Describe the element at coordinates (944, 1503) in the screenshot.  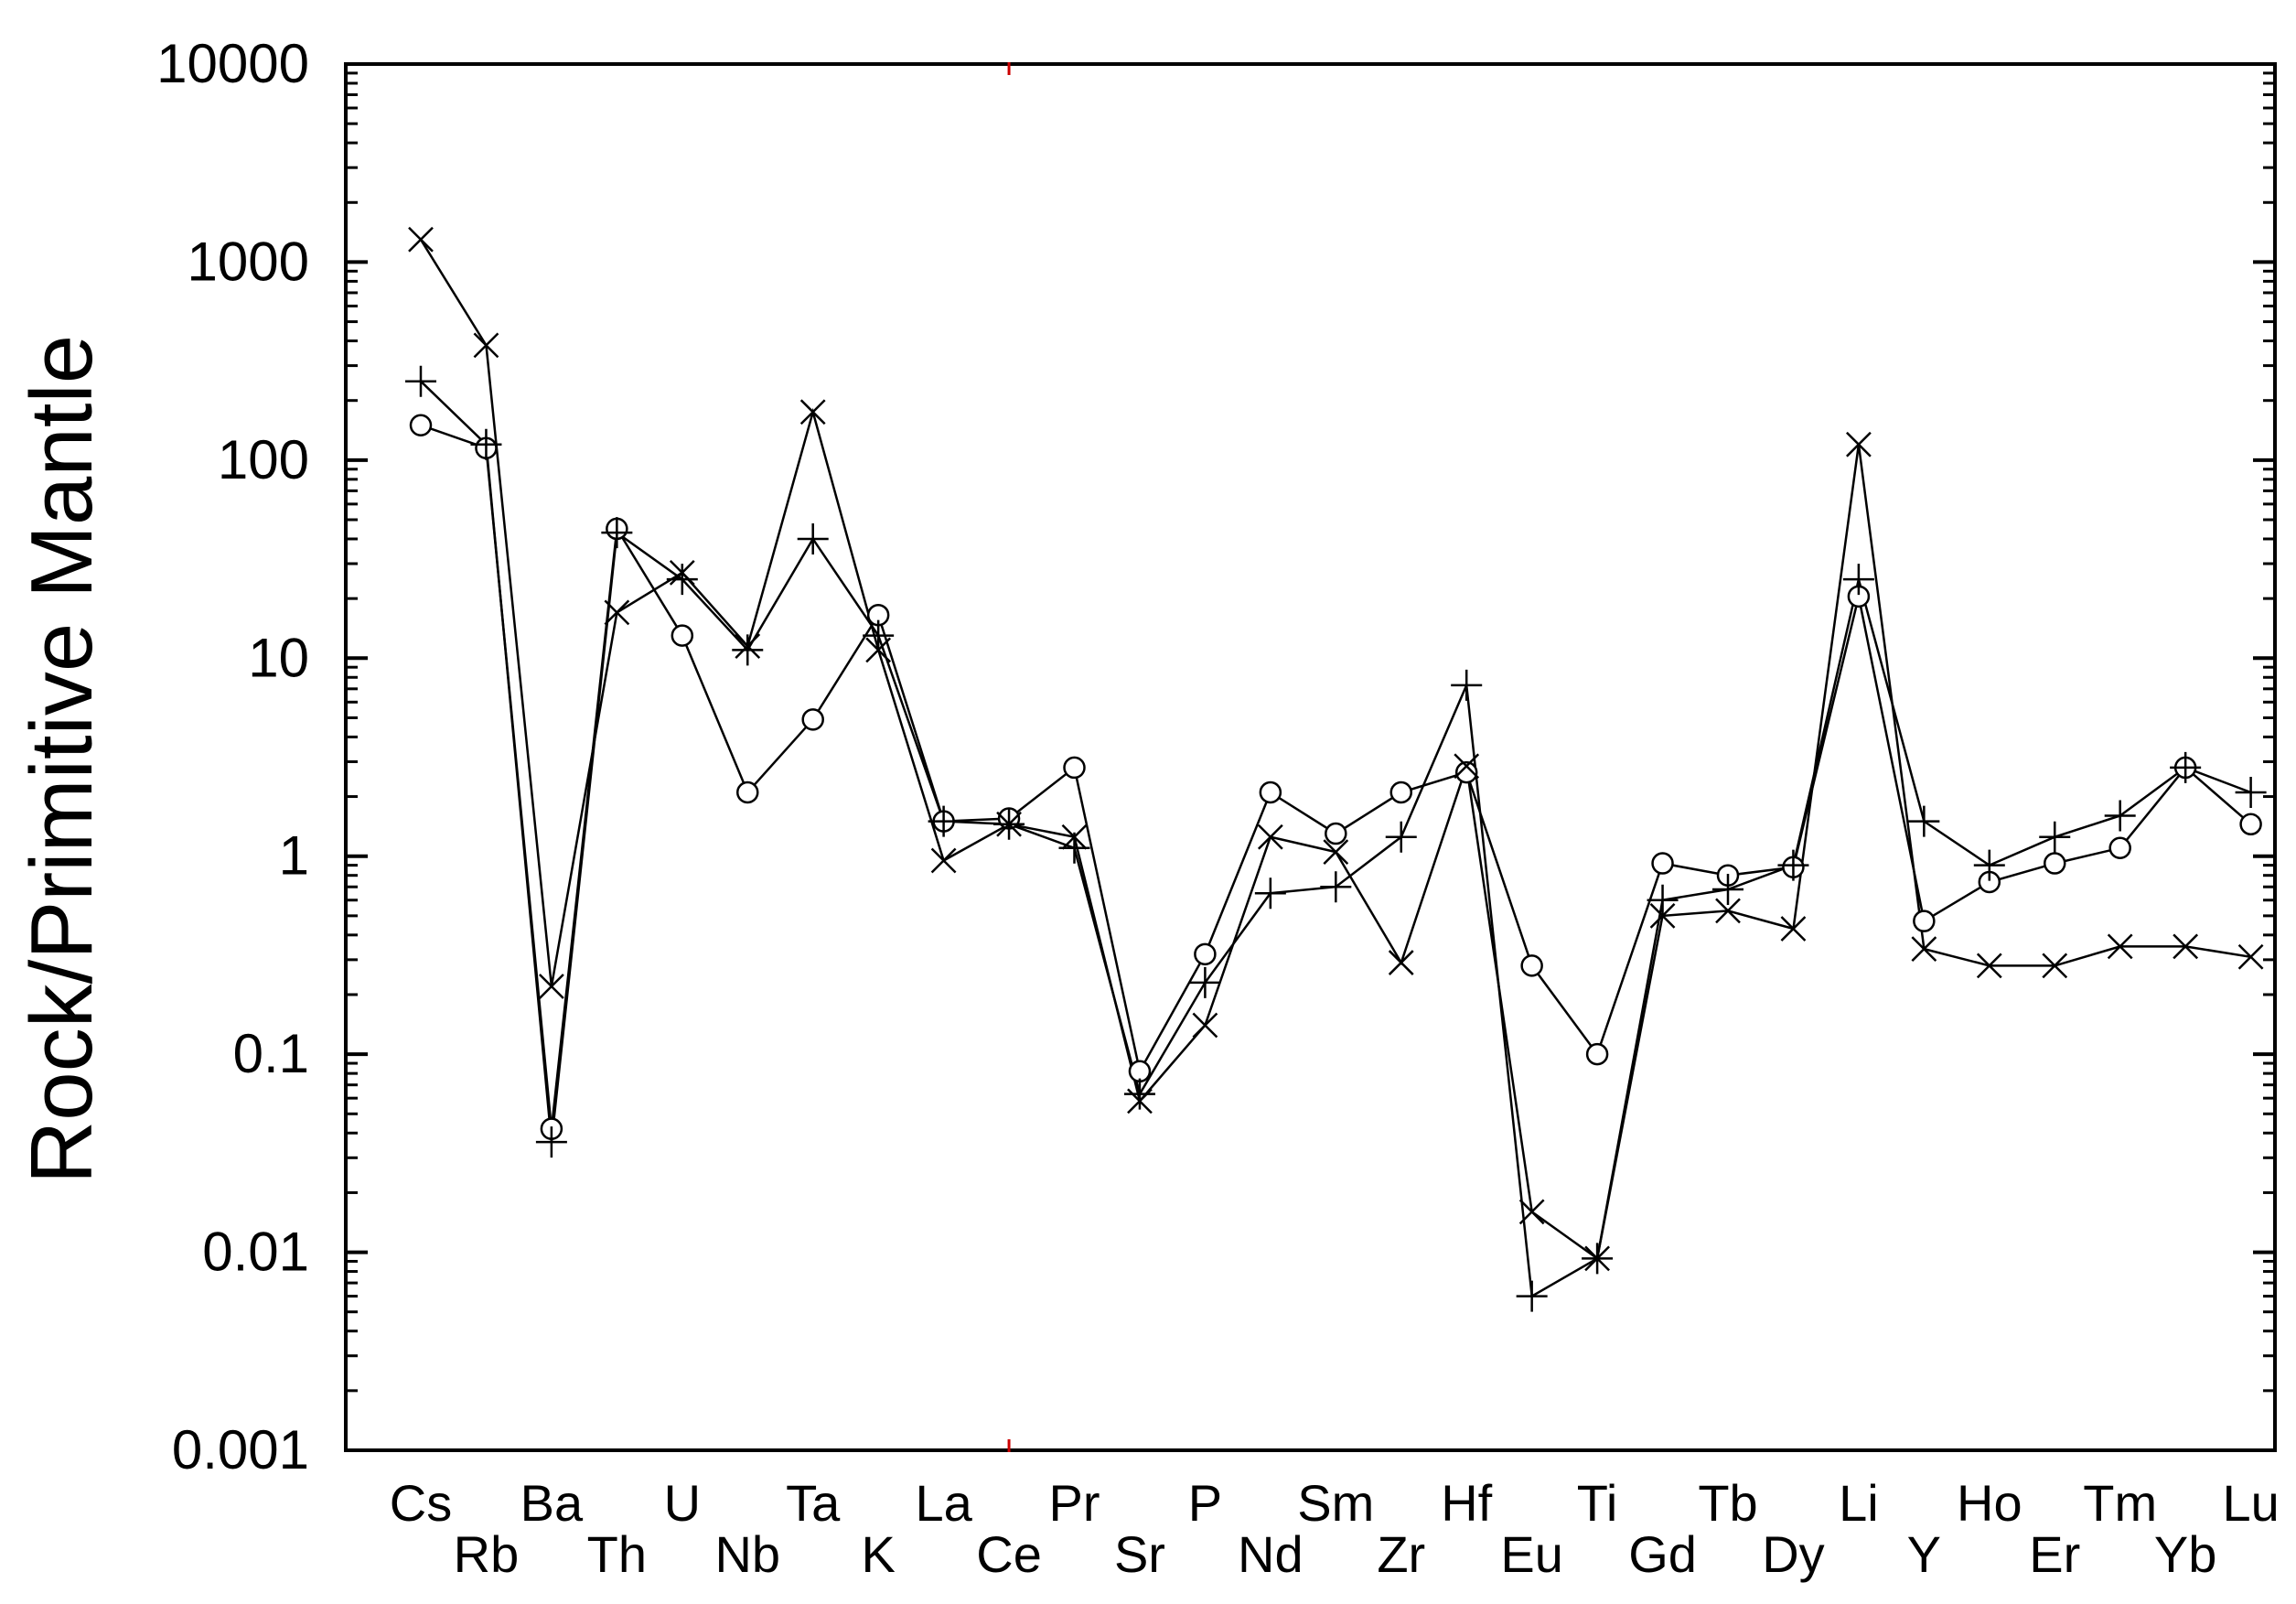
I see `x-tick-label: La` at that location.